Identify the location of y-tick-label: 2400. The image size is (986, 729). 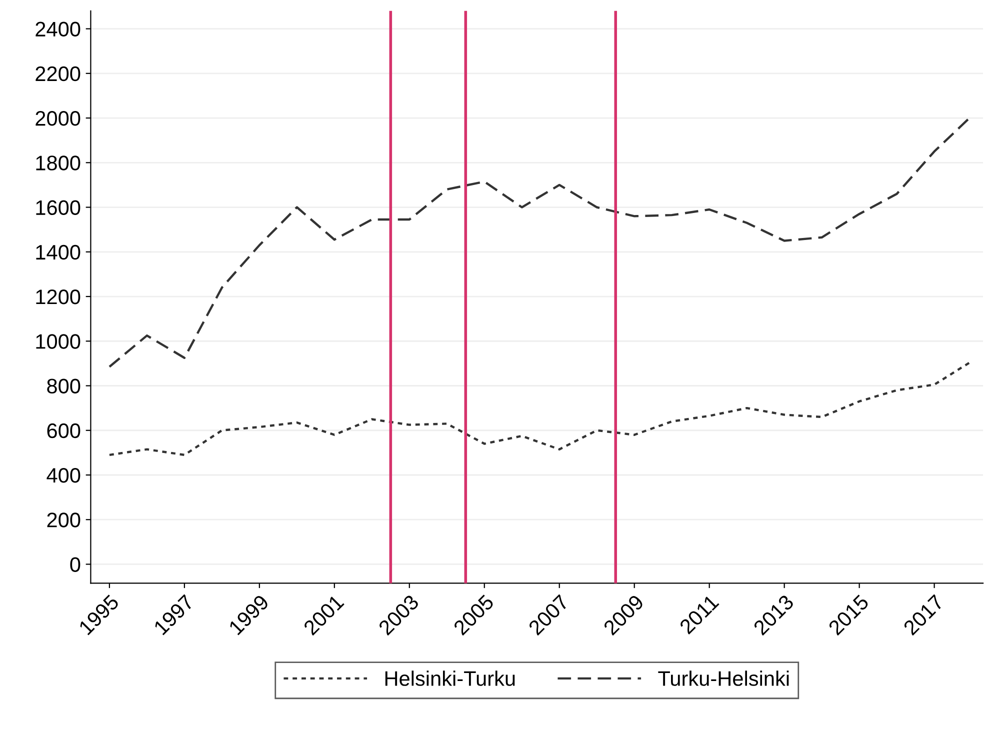
(58, 29).